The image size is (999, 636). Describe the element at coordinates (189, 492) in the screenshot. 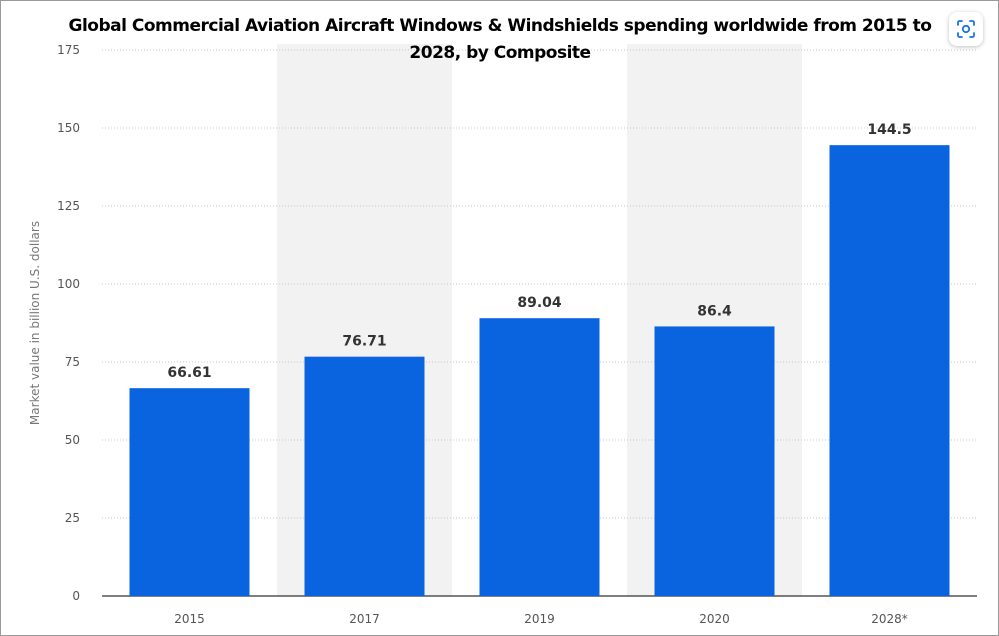

I see `bar-2015` at that location.